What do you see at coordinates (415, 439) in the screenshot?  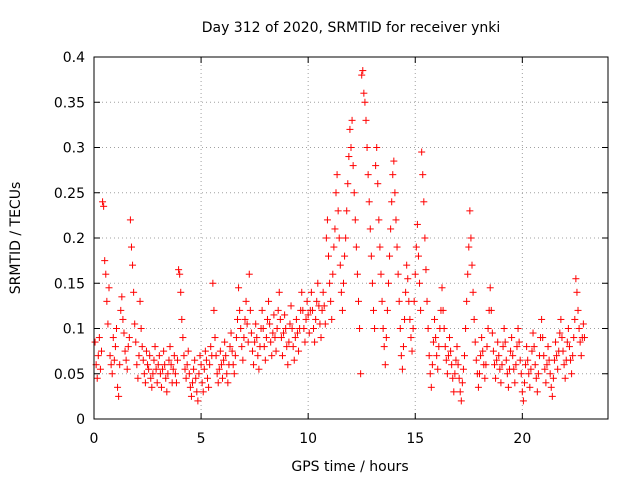 I see `x-tick-label: 15` at bounding box center [415, 439].